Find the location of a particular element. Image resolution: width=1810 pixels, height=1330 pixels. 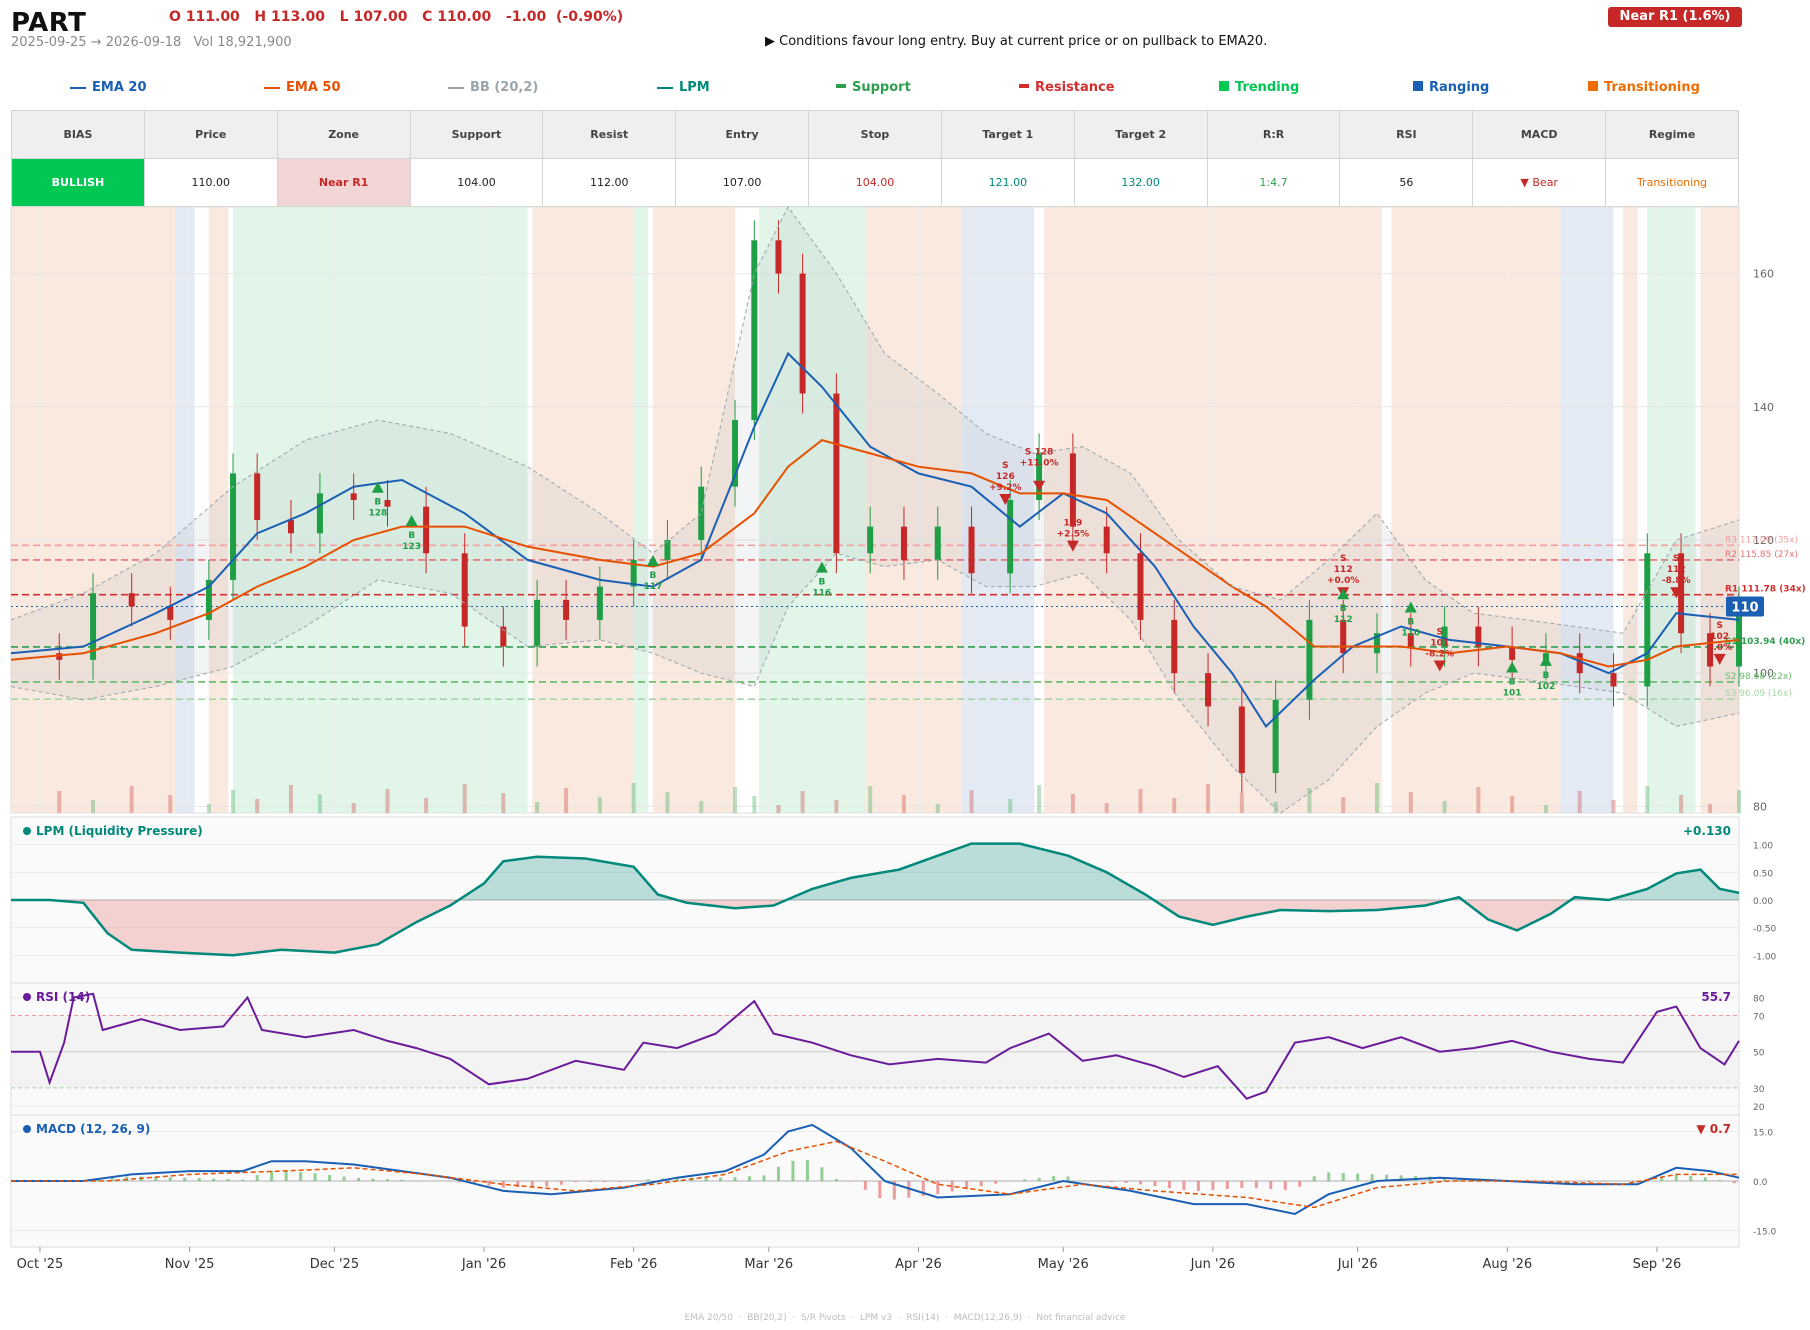

signal-label-line: 101 is located at coordinates (1439, 643).